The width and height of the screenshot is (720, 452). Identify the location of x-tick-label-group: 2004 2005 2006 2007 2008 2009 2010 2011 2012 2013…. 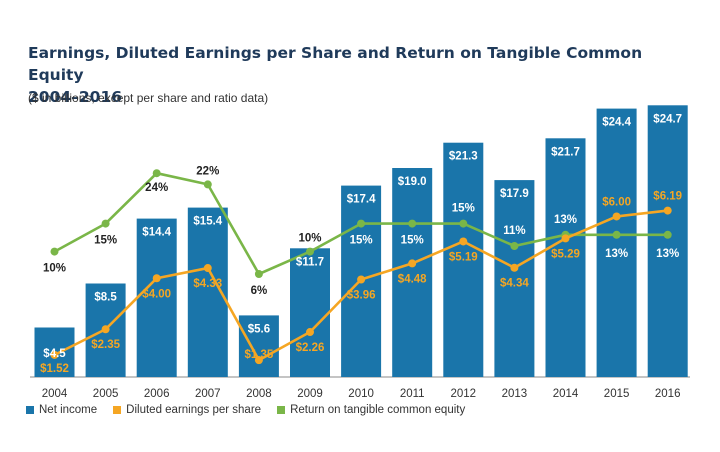
(361, 394).